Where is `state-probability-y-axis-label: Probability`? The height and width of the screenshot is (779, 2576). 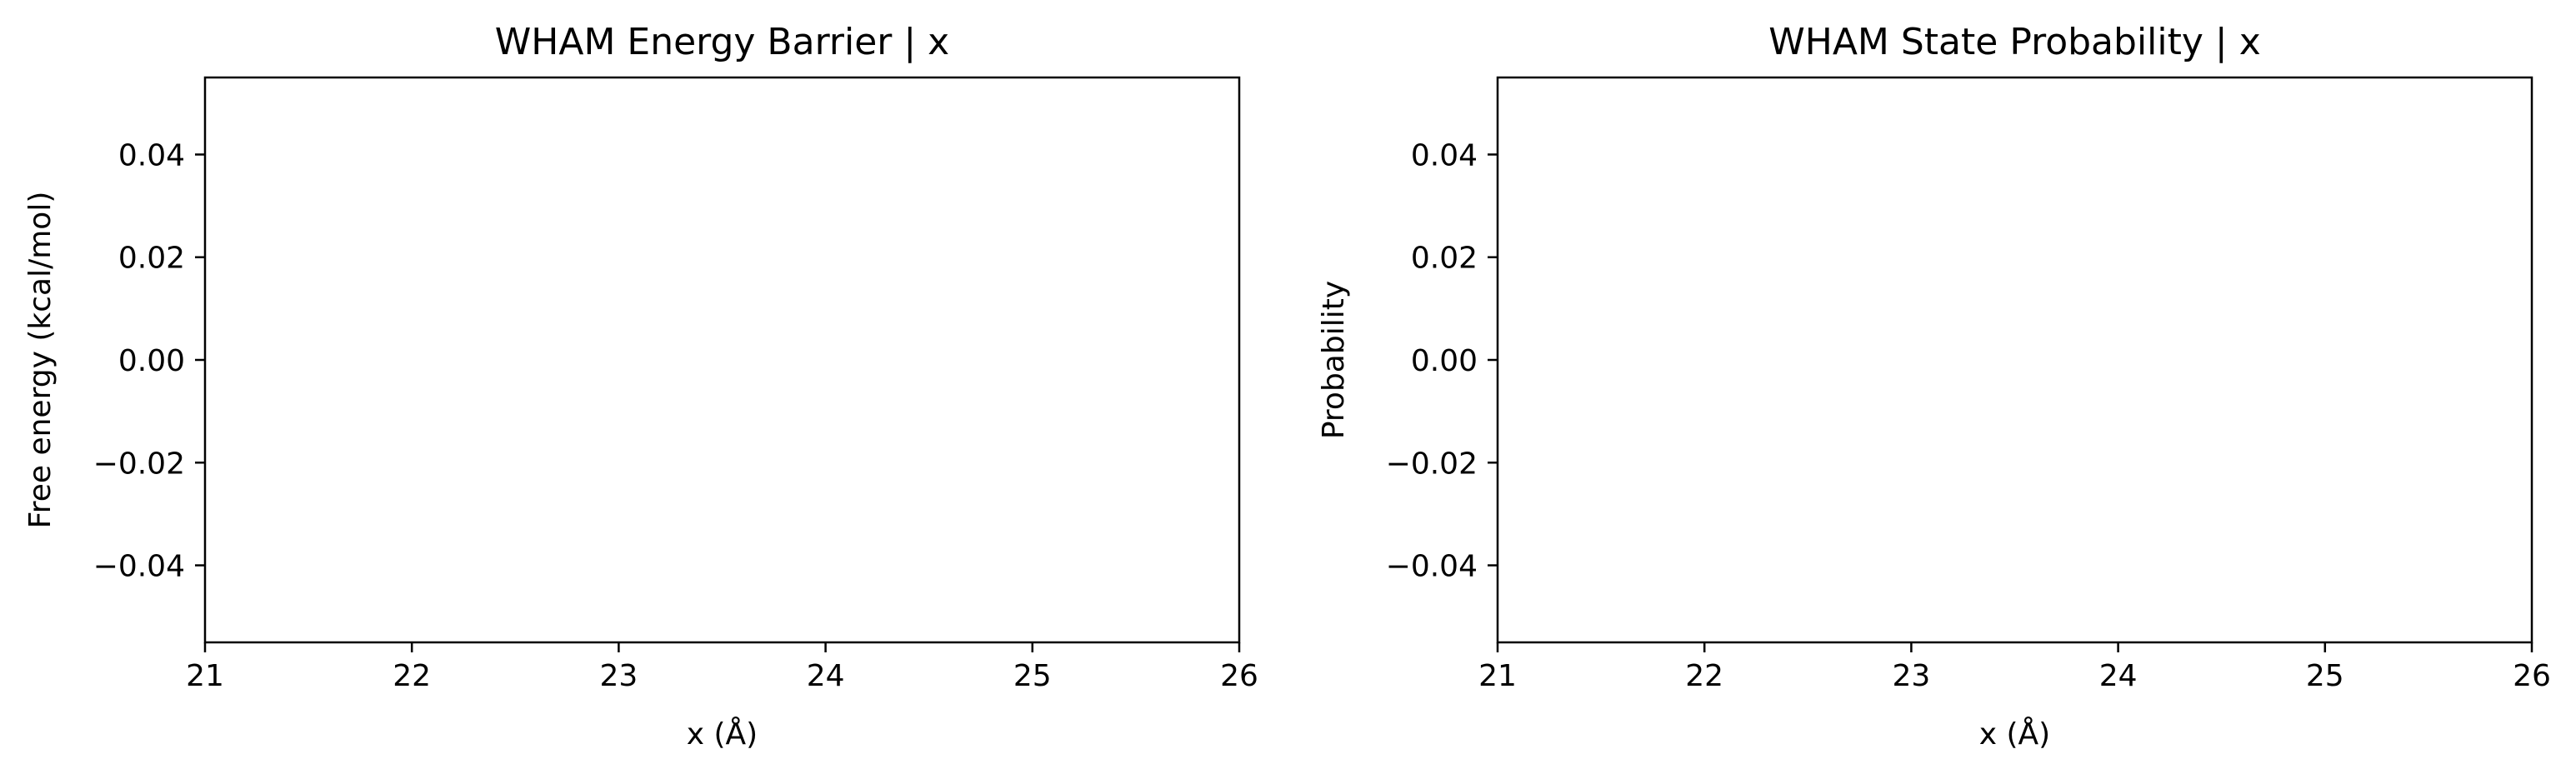
state-probability-y-axis-label: Probability is located at coordinates (1334, 360).